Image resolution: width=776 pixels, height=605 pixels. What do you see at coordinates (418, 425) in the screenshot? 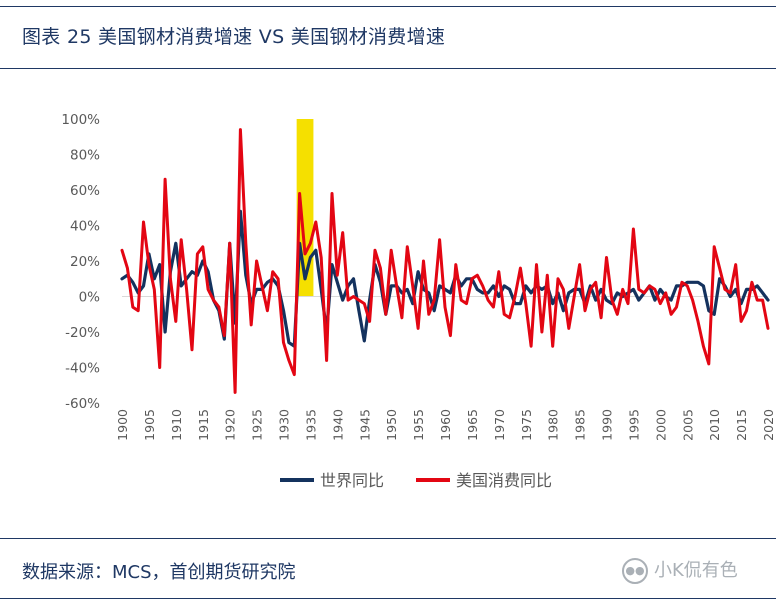
I see `x-tick-label: 1955` at bounding box center [418, 425].